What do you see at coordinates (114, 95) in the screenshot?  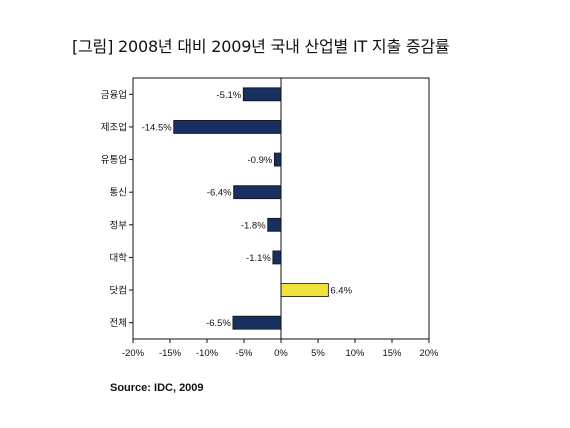 I see `category-label: 금융업` at bounding box center [114, 95].